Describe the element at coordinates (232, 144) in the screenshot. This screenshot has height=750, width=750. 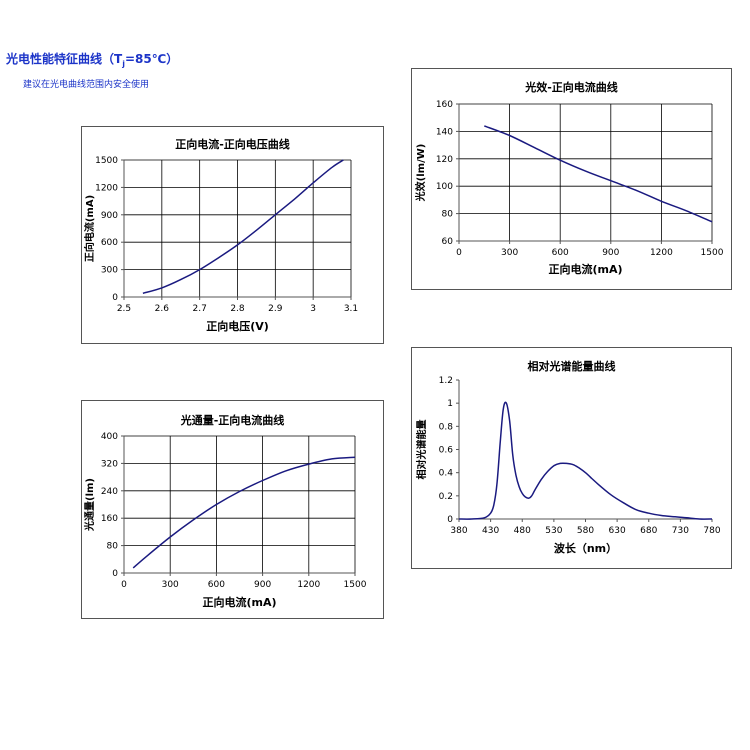
I see `chart-title: 正向电流-正向电压曲线` at that location.